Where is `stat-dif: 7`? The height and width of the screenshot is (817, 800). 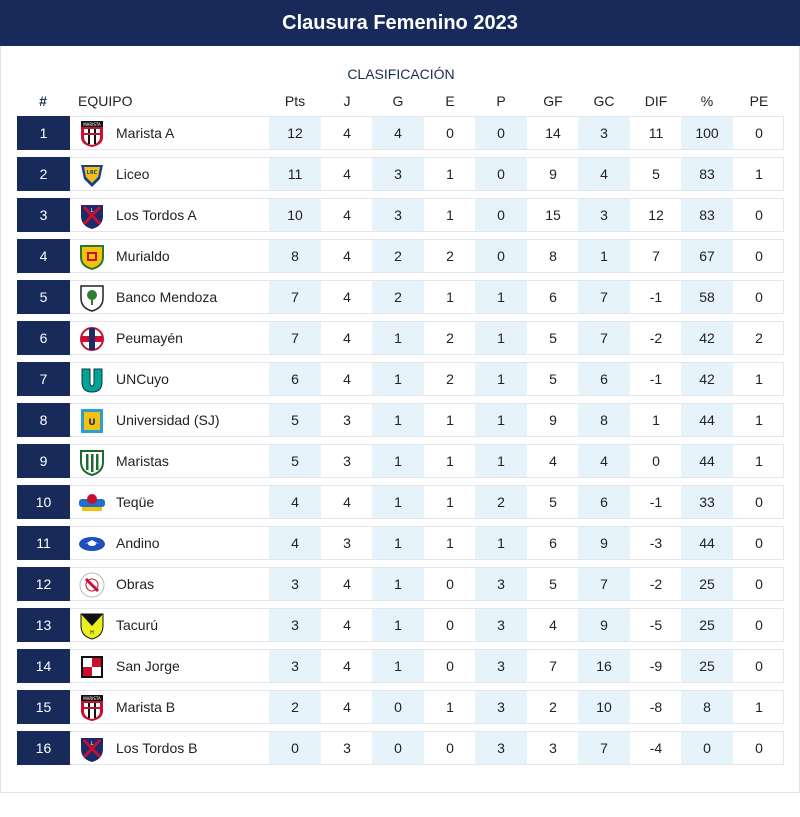
stat-dif: 7 is located at coordinates (656, 256).